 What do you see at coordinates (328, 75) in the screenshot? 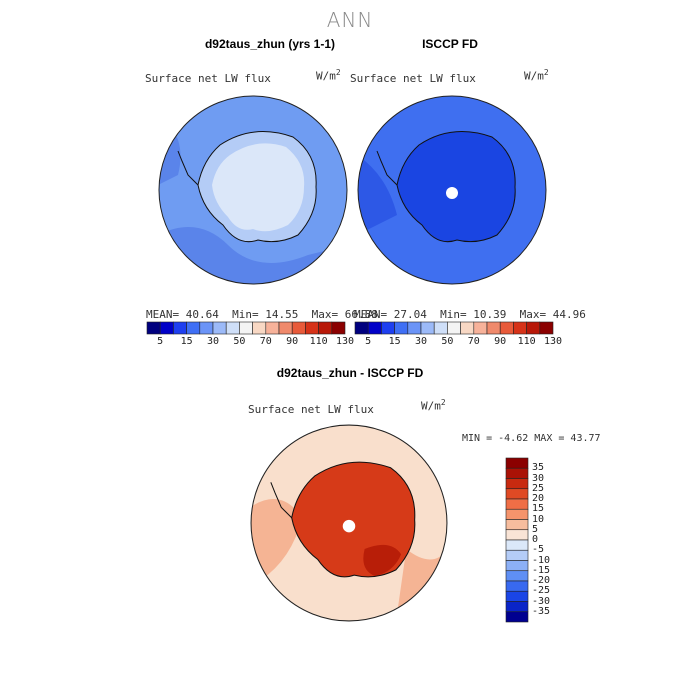
I see `units-label-model: W/m2` at bounding box center [328, 75].